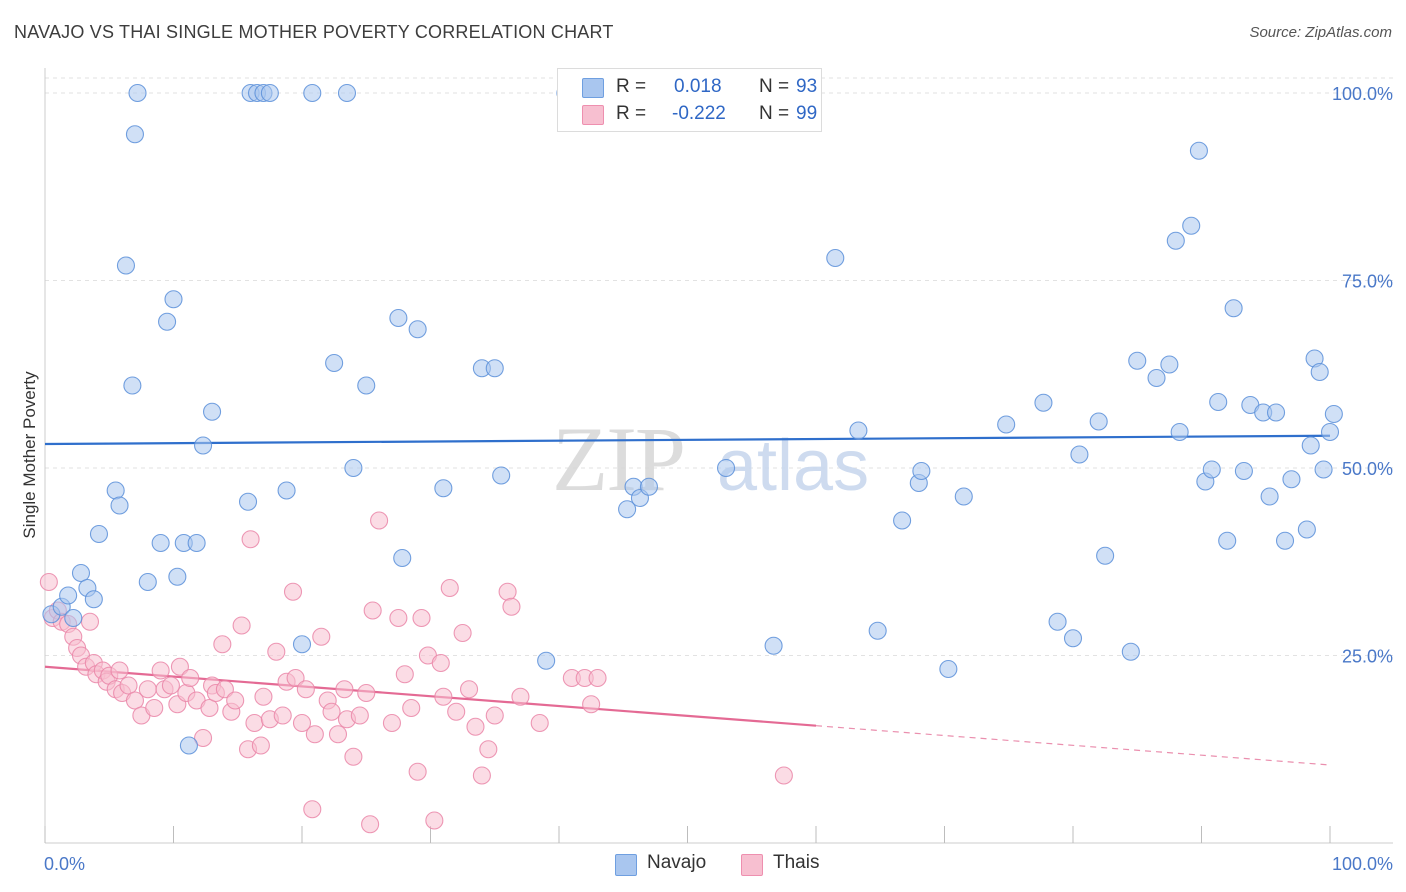 The image size is (1406, 892). I want to click on x-tick-label: 0.0%, so click(64, 864).